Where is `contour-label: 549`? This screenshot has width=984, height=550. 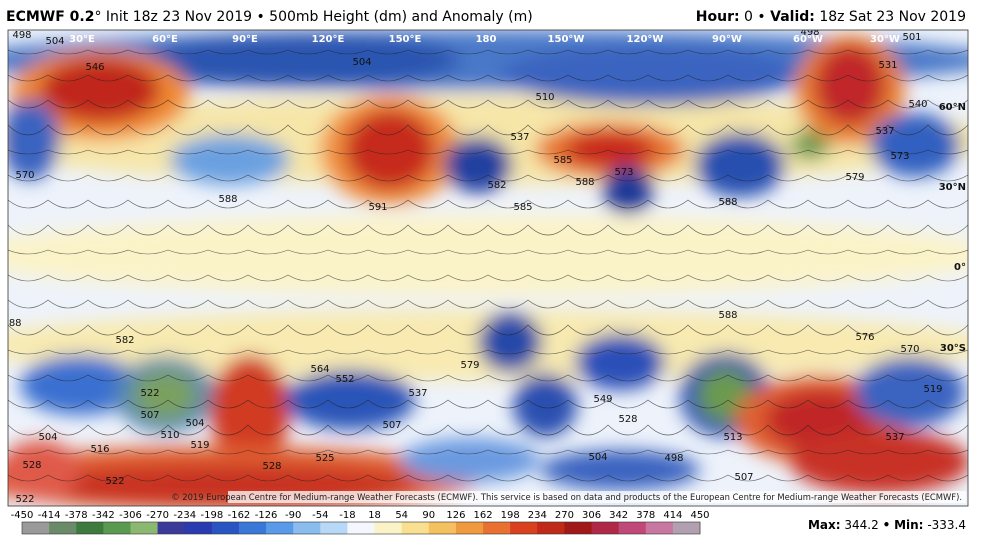 contour-label: 549 is located at coordinates (602, 399).